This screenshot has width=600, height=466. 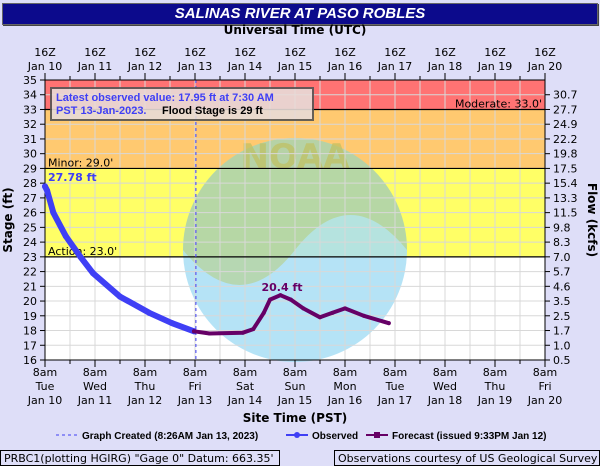 I want to click on y2-tick-label: 5.7, so click(x=562, y=272).